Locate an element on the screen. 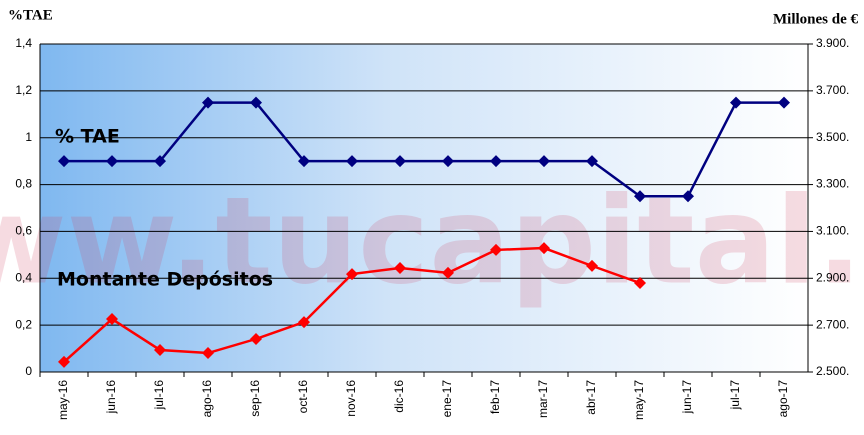  x-tick-label: ago-17 is located at coordinates (783, 399).